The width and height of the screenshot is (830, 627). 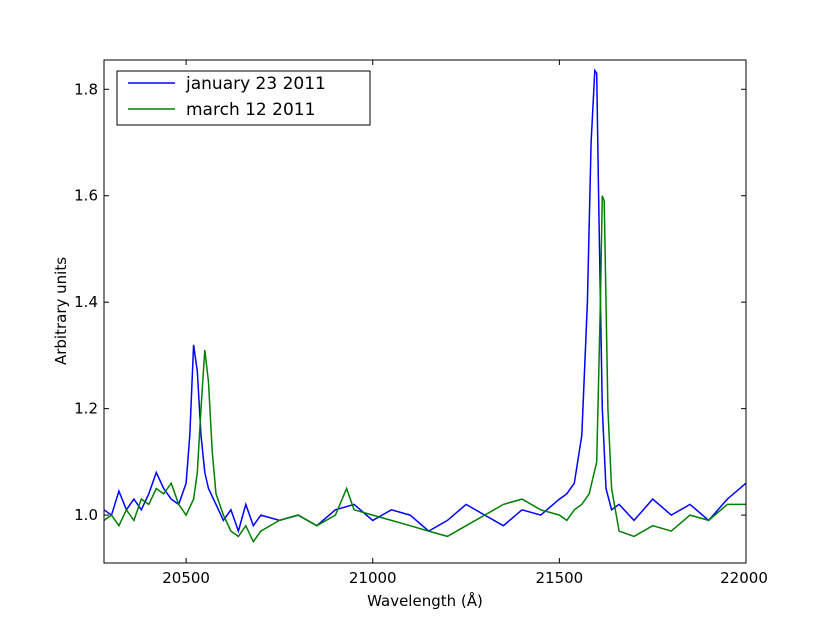 What do you see at coordinates (255, 84) in the screenshot?
I see `legend-label-series-1: january 23 2011` at bounding box center [255, 84].